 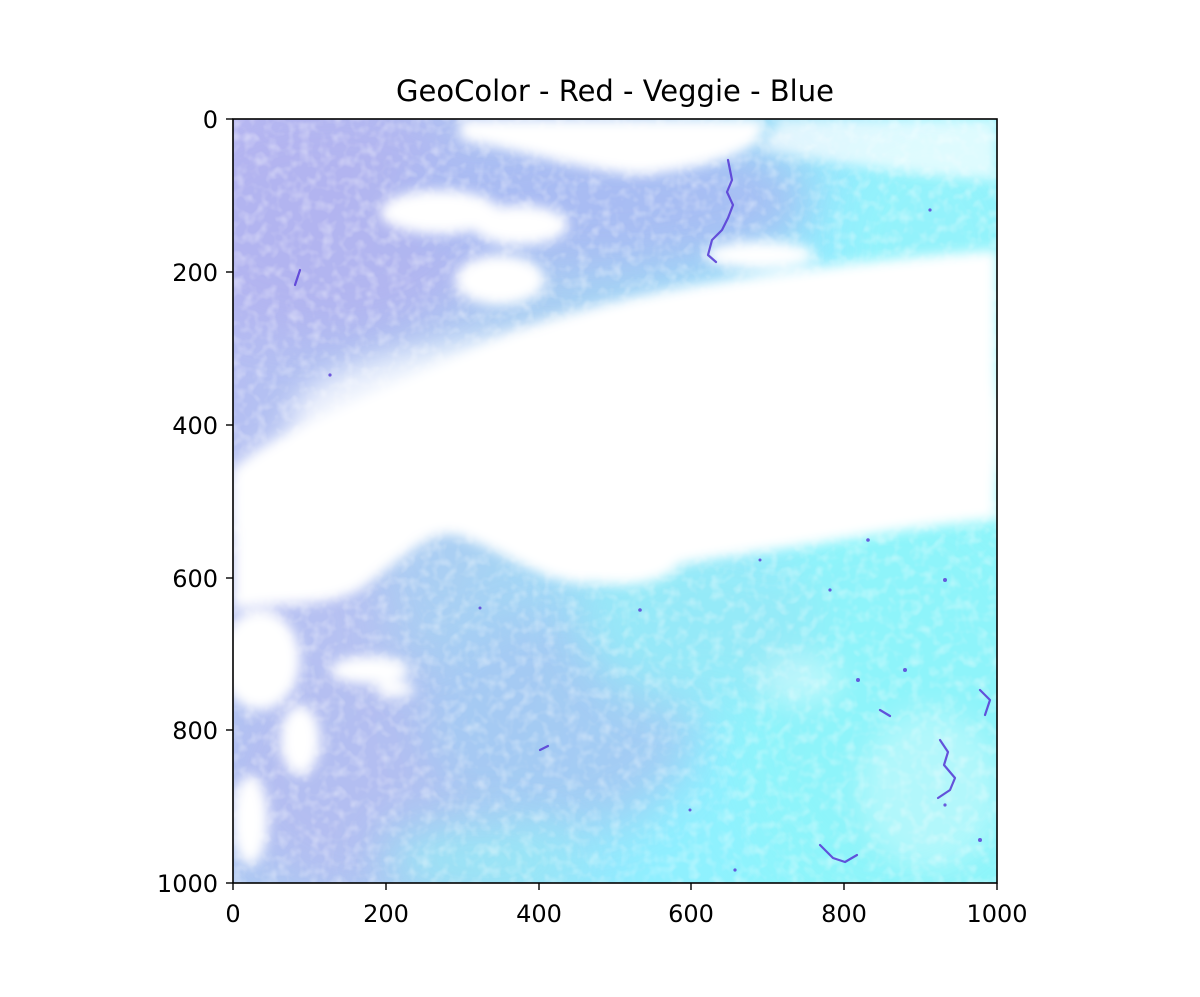 I want to click on y-tick-label: 1000, so click(x=187, y=884).